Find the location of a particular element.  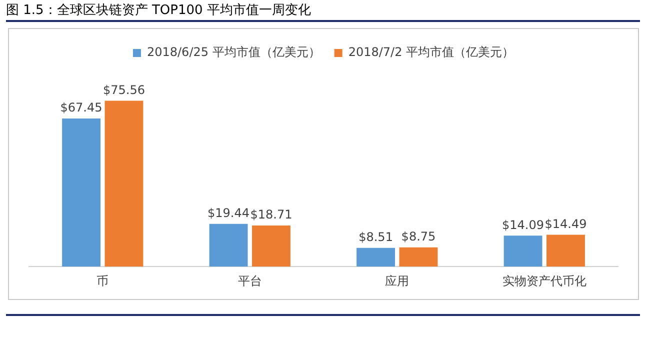

data-label: $18.71 is located at coordinates (271, 215).